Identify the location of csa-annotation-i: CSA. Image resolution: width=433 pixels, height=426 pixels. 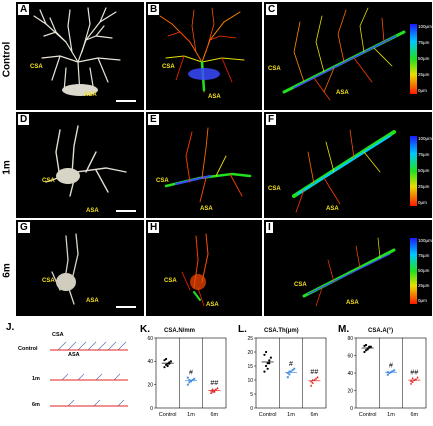
(300, 285).